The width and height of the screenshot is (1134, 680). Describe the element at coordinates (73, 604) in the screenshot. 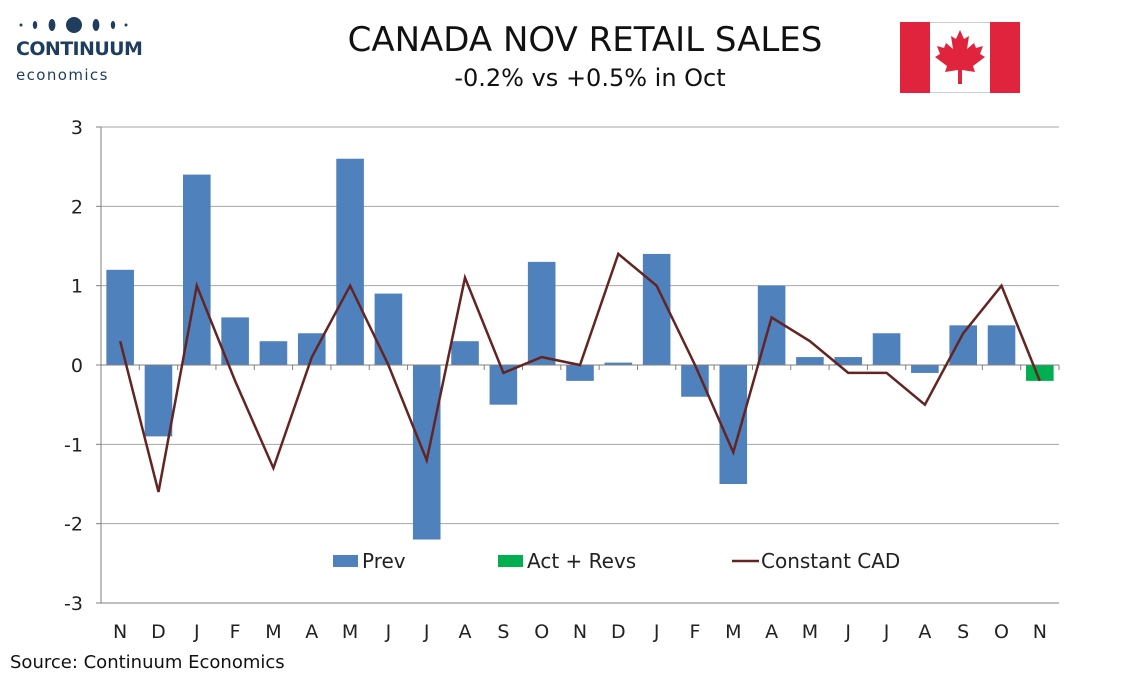

I see `y-tick-label: -3` at that location.